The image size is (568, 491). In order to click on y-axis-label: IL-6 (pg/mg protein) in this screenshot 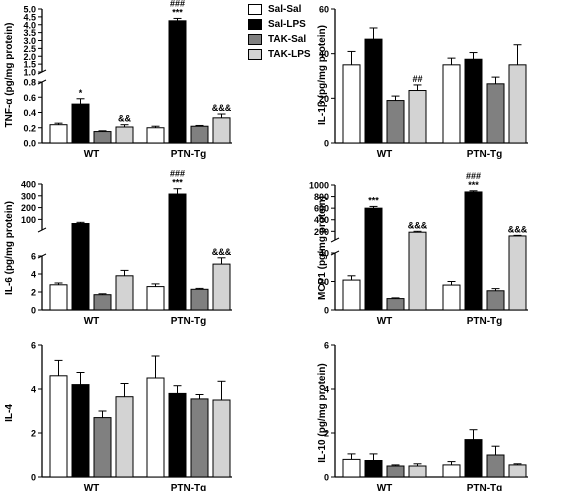, I will do `click(9, 248)`.